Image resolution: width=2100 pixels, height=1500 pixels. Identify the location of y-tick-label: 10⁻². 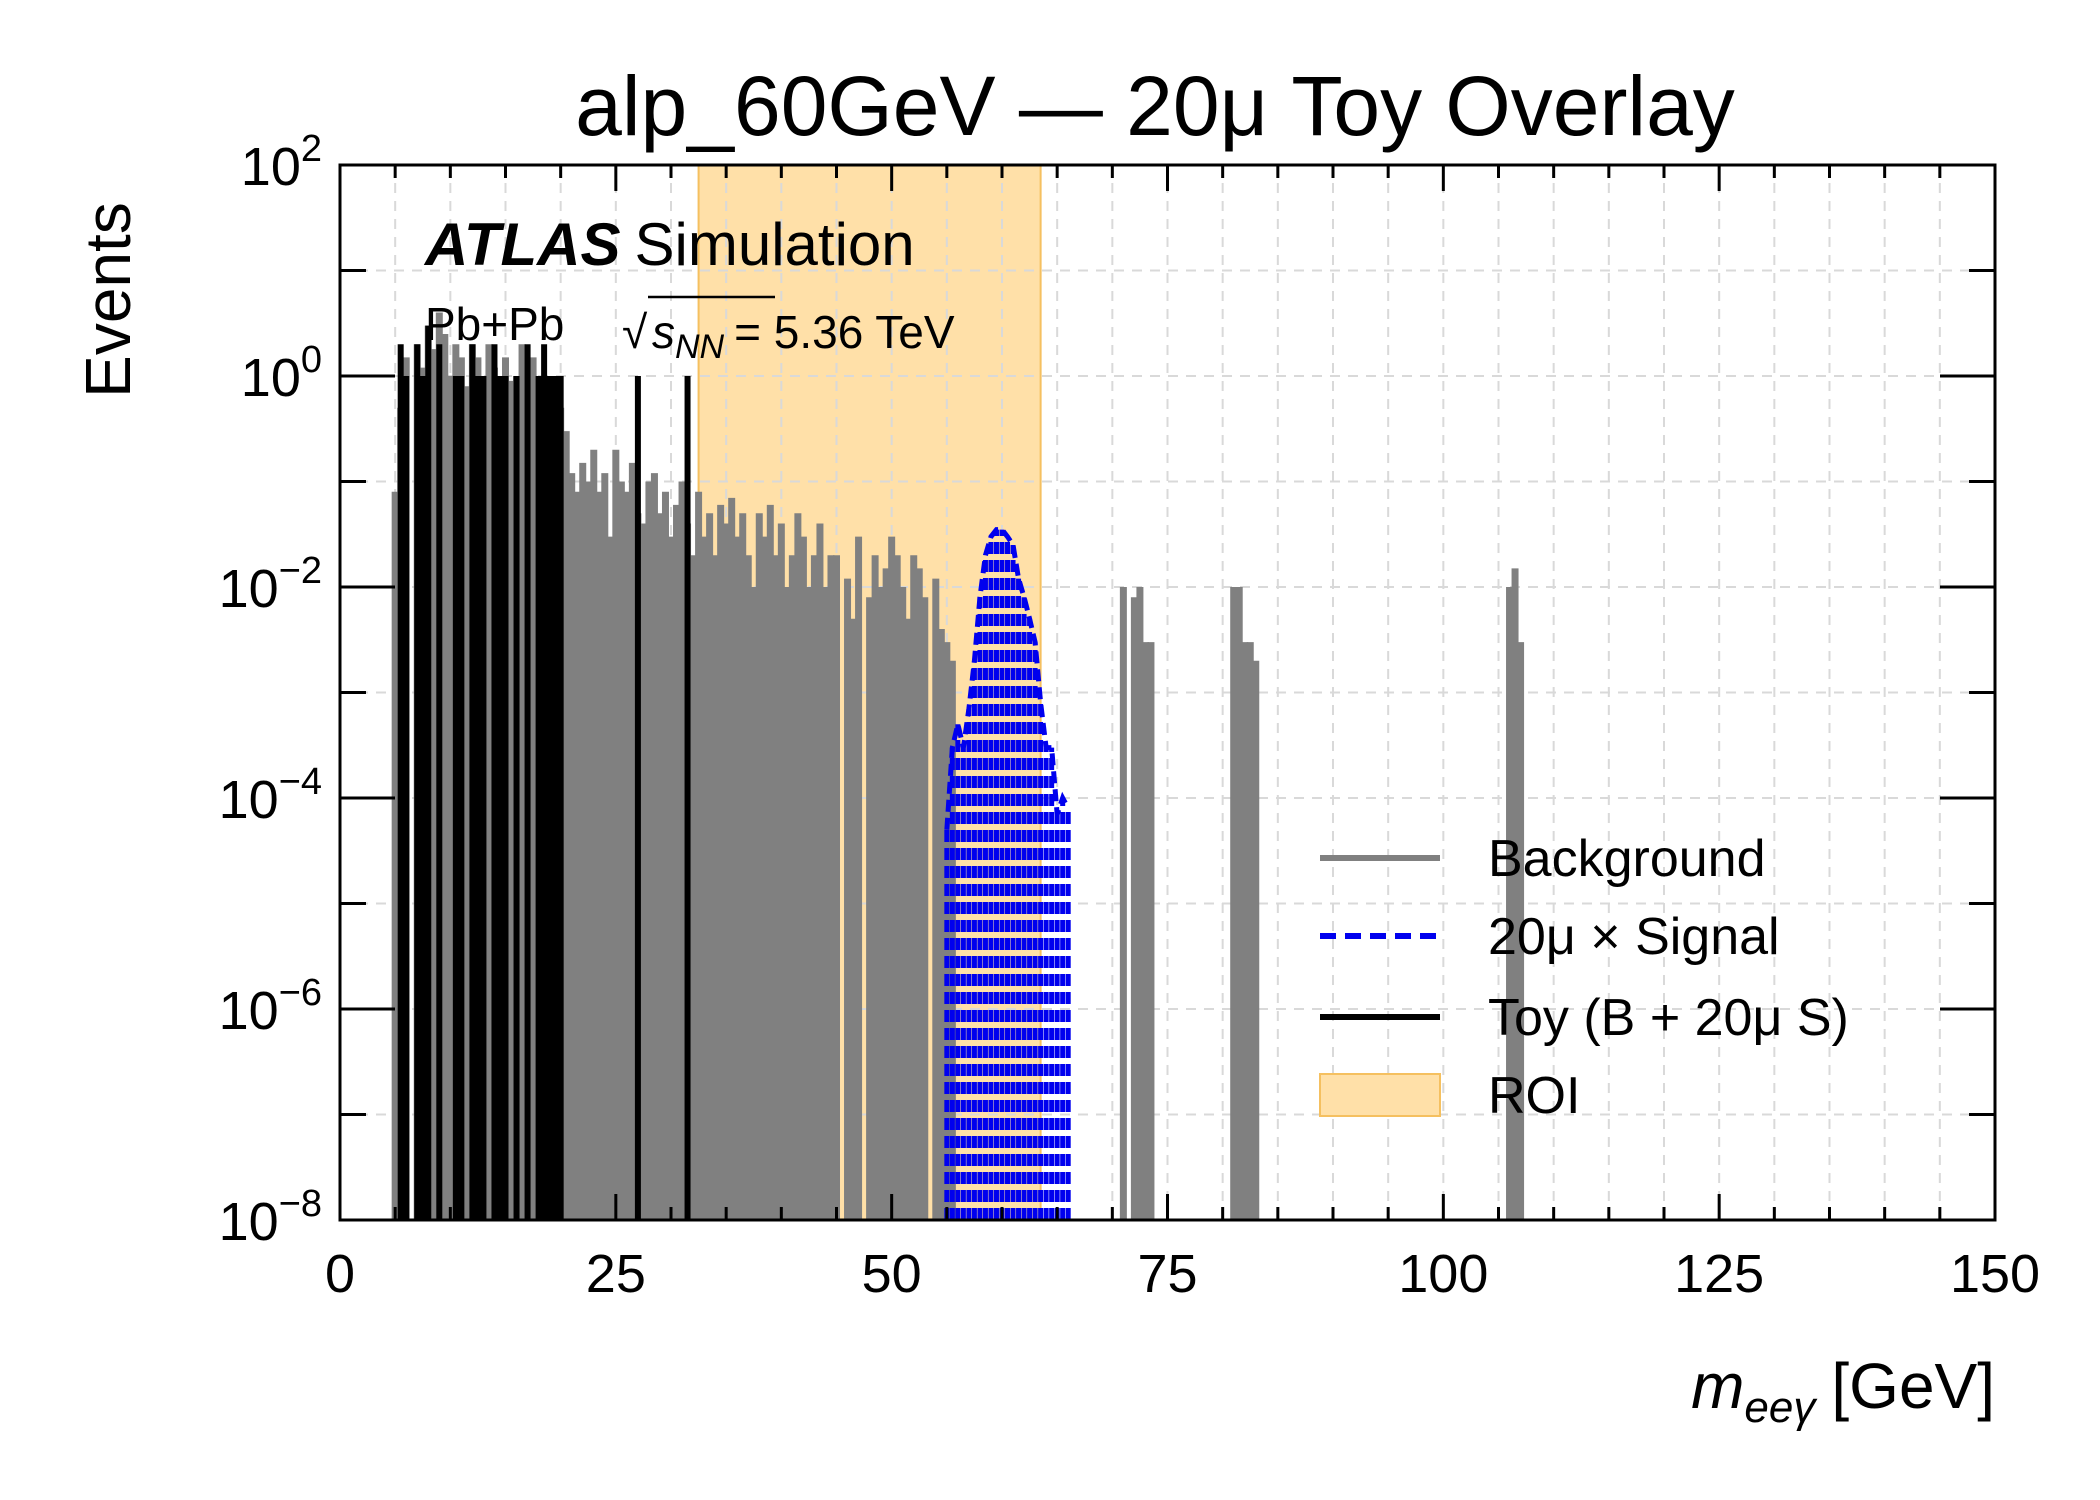
(270, 584).